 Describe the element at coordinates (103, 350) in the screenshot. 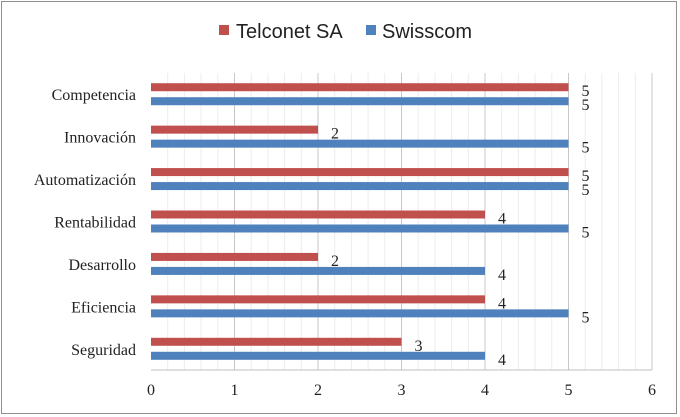

I see `category-label: Seguridad` at that location.